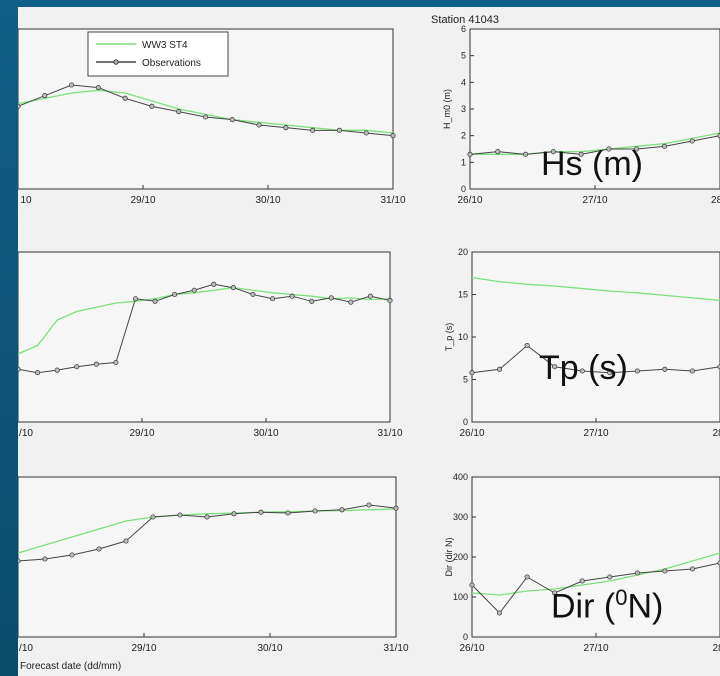 The height and width of the screenshot is (676, 720). I want to click on hs-left-xtick-label: 30/10, so click(267, 200).